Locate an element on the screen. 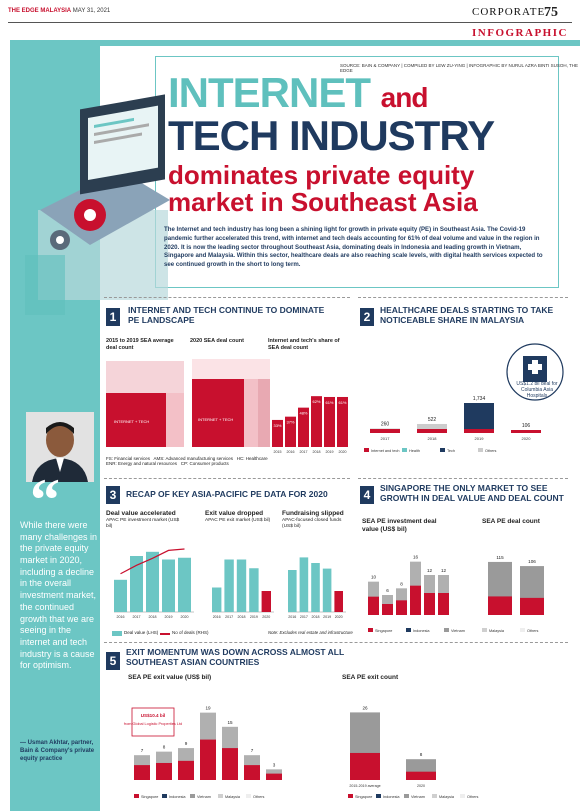 This screenshot has width=580, height=811. s1-share-tick: 2020 is located at coordinates (343, 452).